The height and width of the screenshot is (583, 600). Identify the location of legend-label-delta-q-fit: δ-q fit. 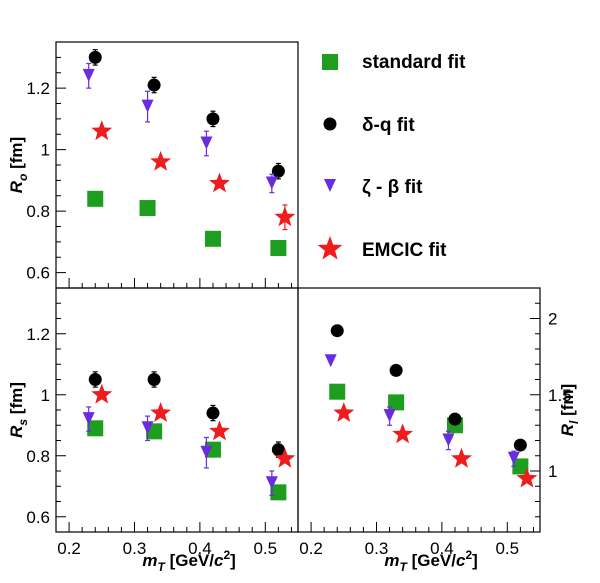
(388, 125).